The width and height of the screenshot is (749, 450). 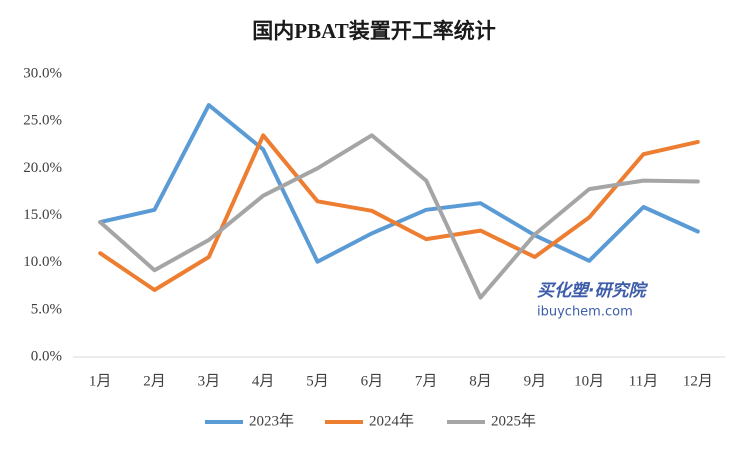 What do you see at coordinates (100, 381) in the screenshot?
I see `x-tick-label: 1月` at bounding box center [100, 381].